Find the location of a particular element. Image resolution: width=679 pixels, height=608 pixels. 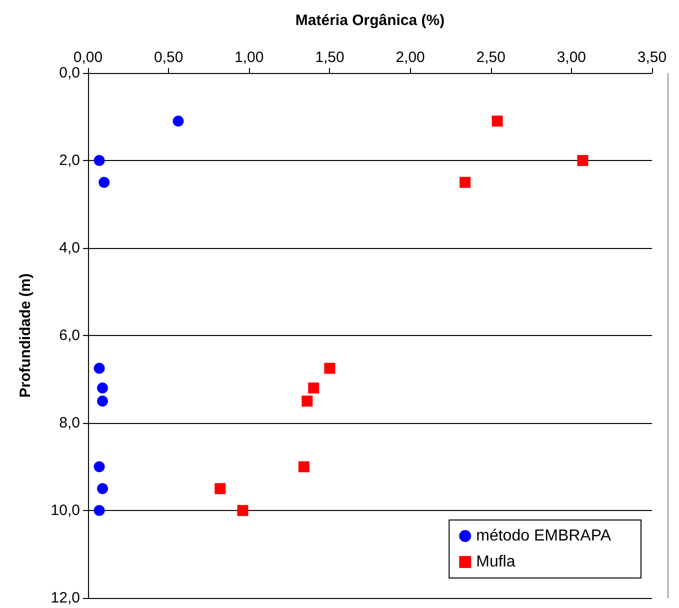

x-tick-label: 3,00 is located at coordinates (571, 57).